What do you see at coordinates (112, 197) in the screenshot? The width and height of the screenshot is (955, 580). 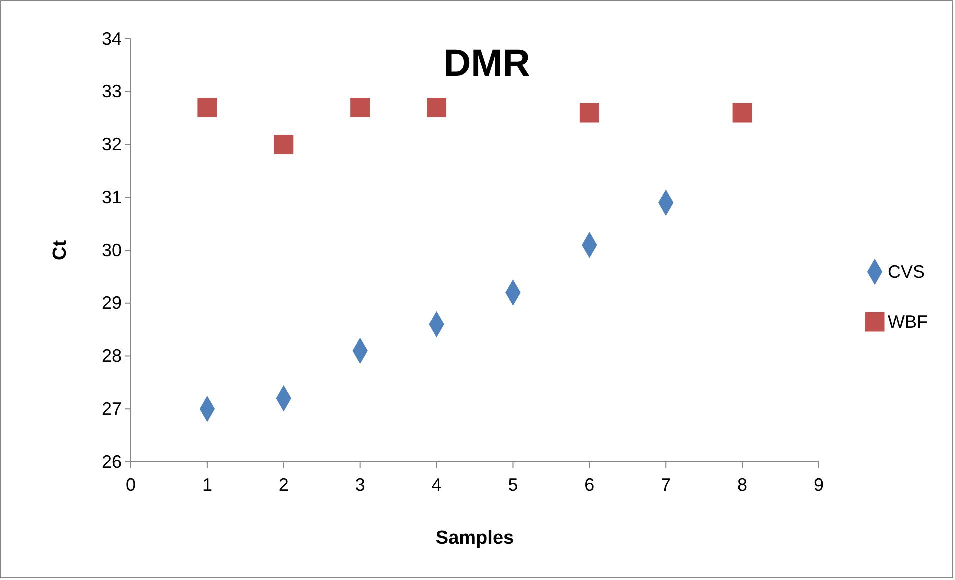 I see `y-tick-label: 31` at bounding box center [112, 197].